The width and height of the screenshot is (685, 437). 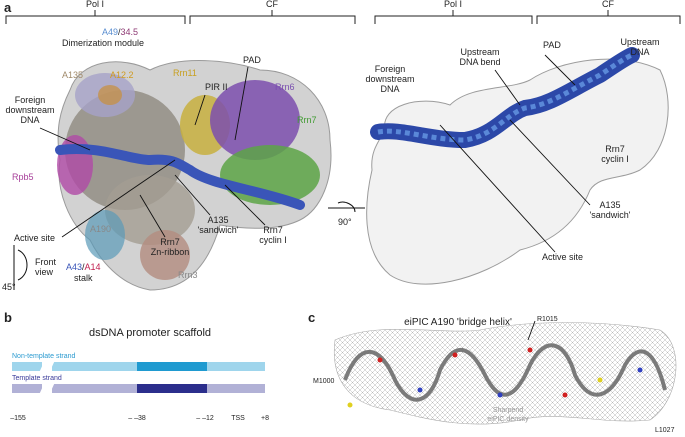 What do you see at coordinates (122, 75) in the screenshot?
I see `label: A12.2` at bounding box center [122, 75].